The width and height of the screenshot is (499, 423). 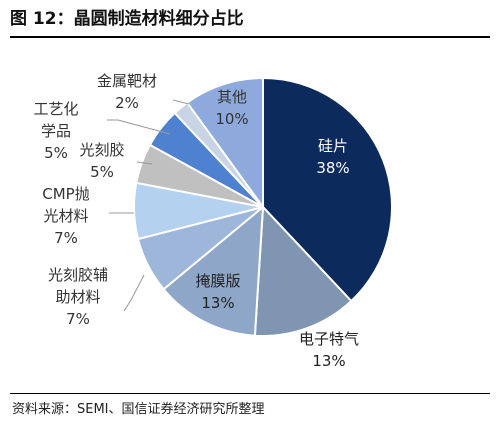 What do you see at coordinates (127, 19) in the screenshot?
I see `chart-title: 图 12：晶圆制造材料细分占比` at bounding box center [127, 19].